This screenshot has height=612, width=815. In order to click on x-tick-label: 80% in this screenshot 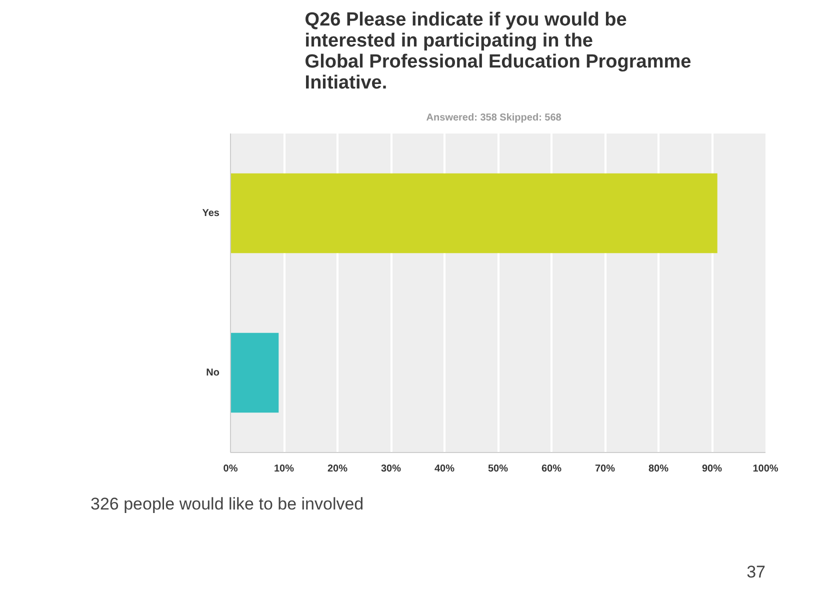, I will do `click(658, 469)`.